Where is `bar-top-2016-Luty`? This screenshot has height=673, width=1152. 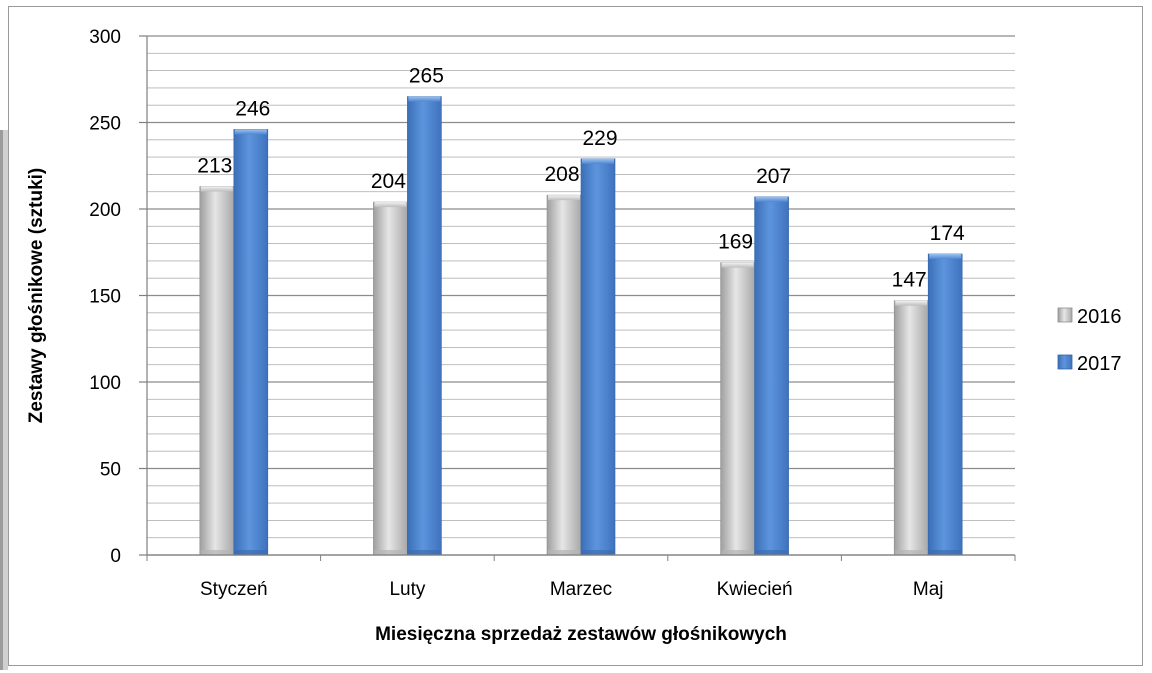 bar-top-2016-Luty is located at coordinates (390, 205).